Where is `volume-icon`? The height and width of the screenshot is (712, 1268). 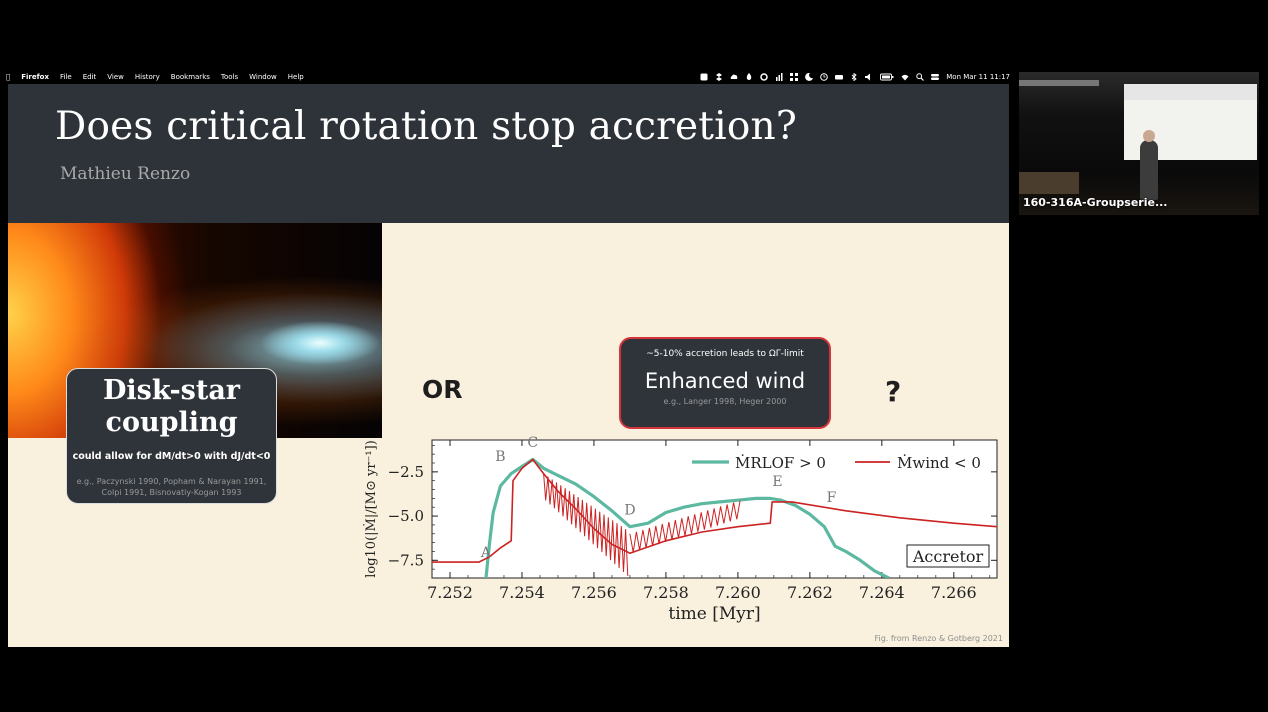 volume-icon is located at coordinates (869, 77).